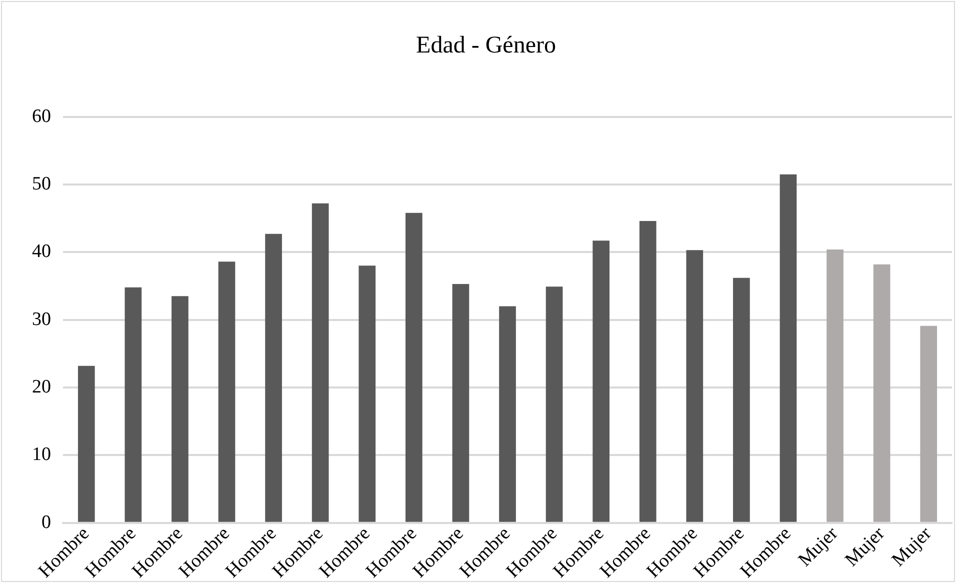 This screenshot has height=583, width=956. I want to click on y-tick-label: 50, so click(41, 183).